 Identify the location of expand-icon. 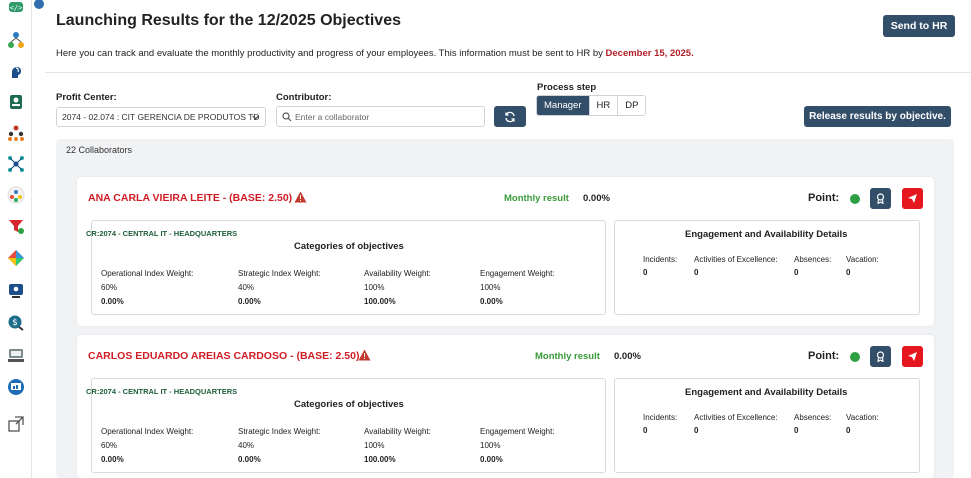
(16, 424).